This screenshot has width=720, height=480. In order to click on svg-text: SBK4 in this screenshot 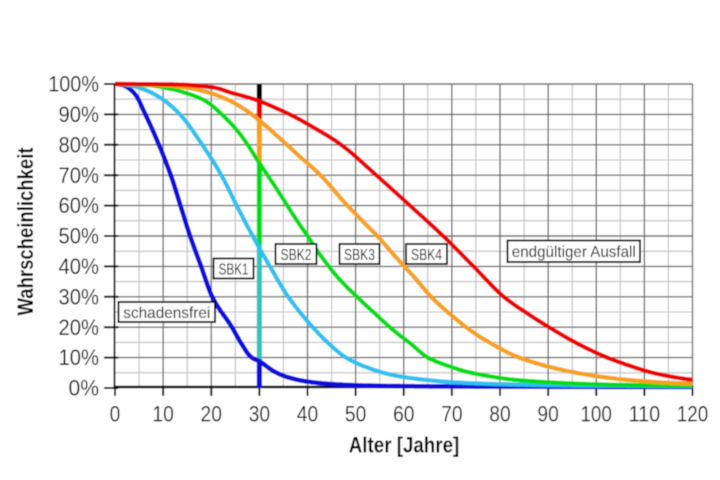, I will do `click(426, 255)`.